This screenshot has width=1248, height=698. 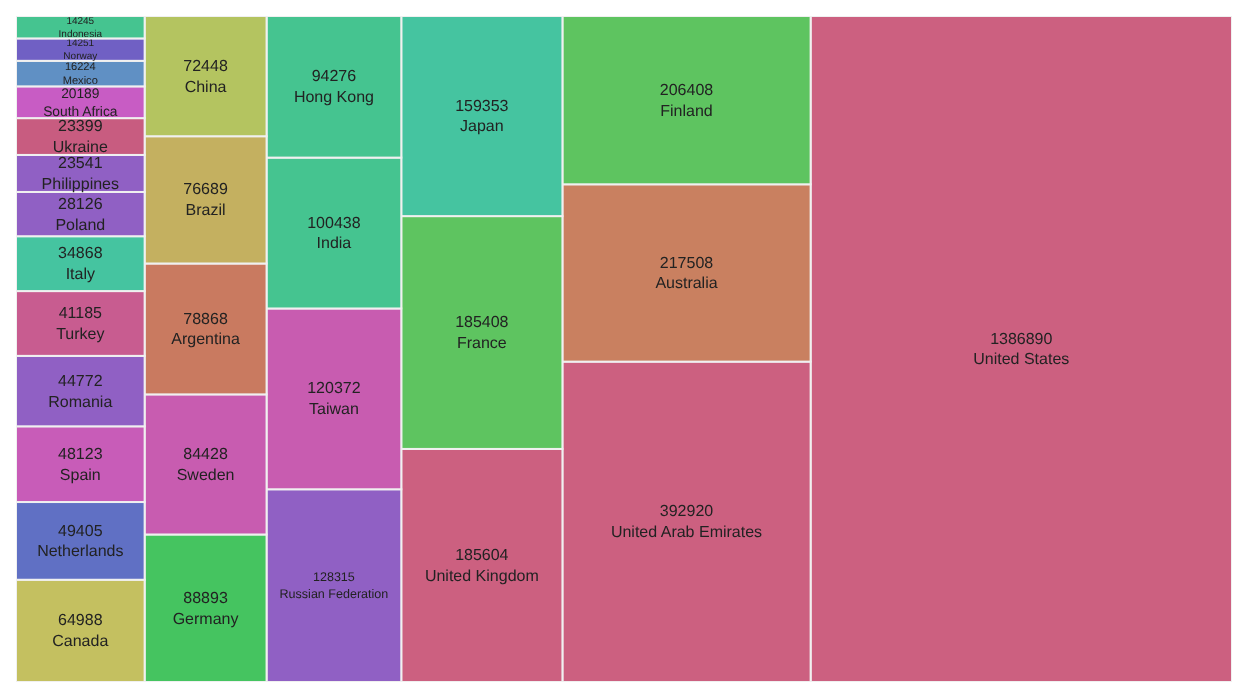 I want to click on data-label: 185408, so click(x=482, y=322).